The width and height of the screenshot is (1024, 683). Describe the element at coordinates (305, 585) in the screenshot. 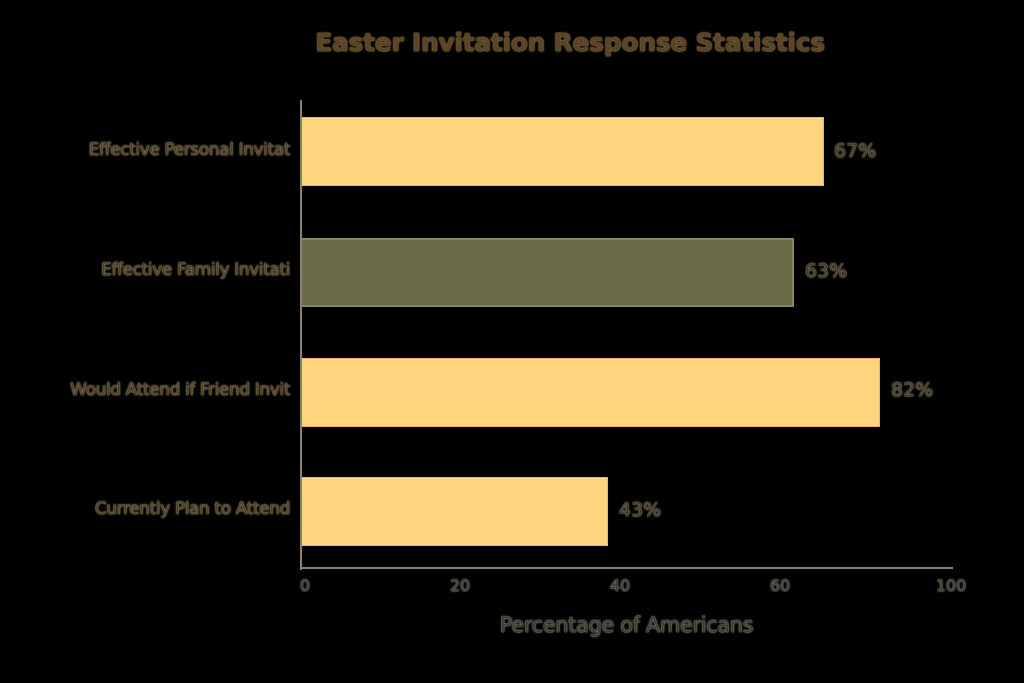

I see `x-tick-label: 0` at that location.